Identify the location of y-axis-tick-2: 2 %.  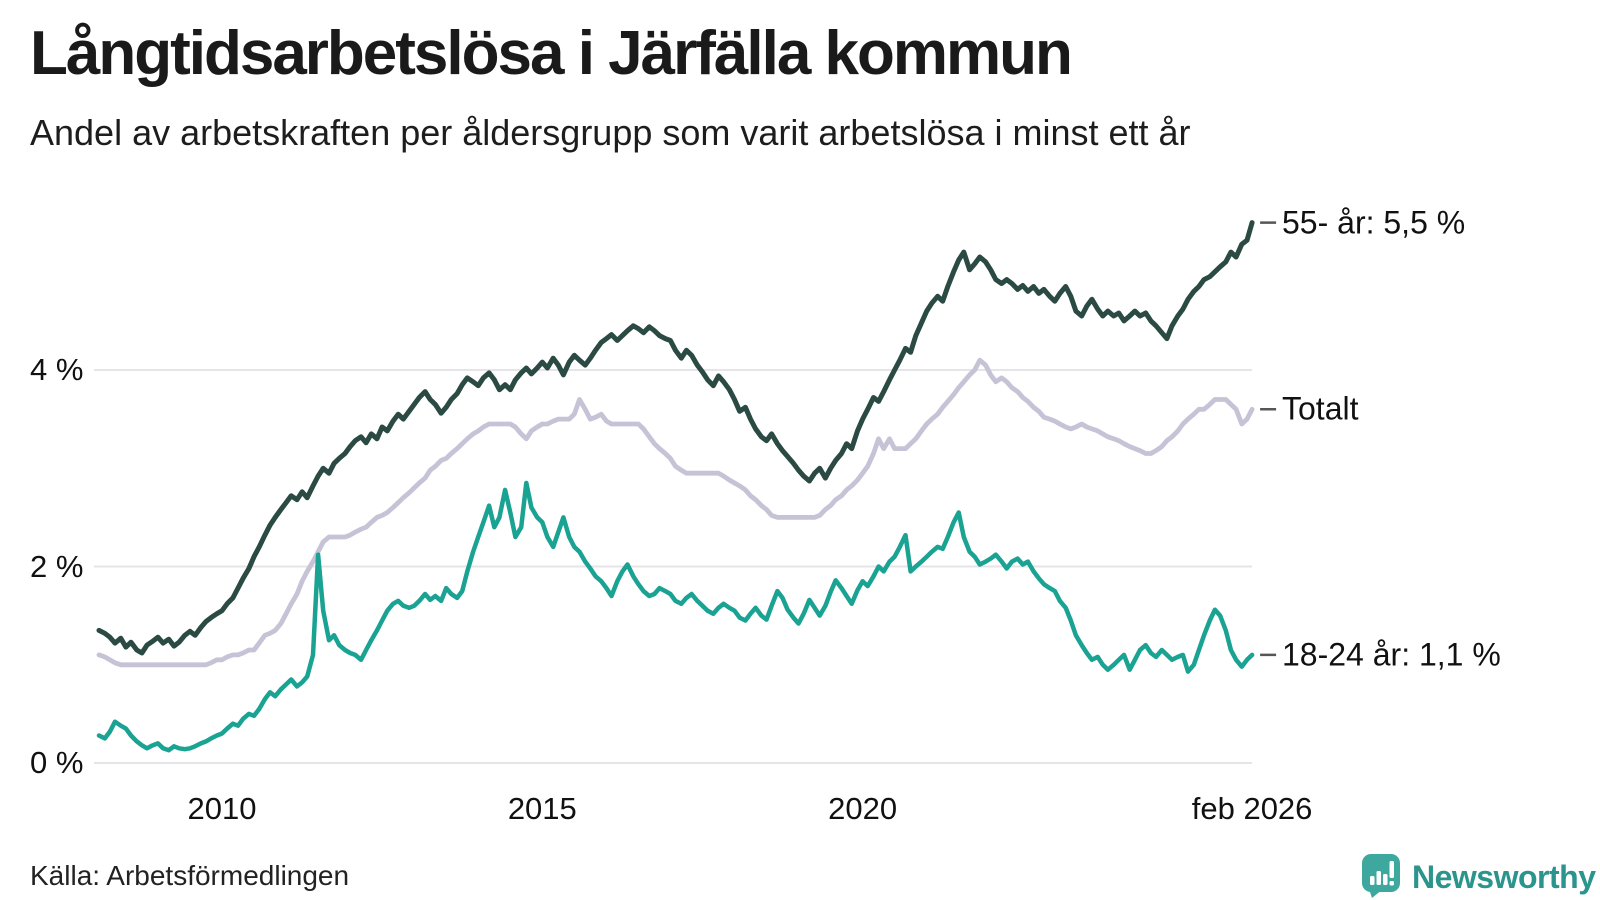
(57, 566).